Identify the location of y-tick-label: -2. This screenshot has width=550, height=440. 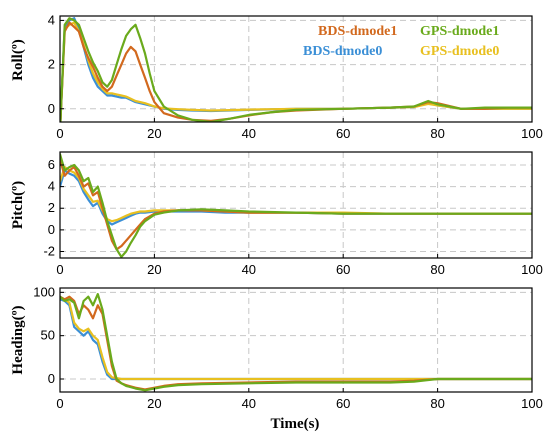
(49, 251).